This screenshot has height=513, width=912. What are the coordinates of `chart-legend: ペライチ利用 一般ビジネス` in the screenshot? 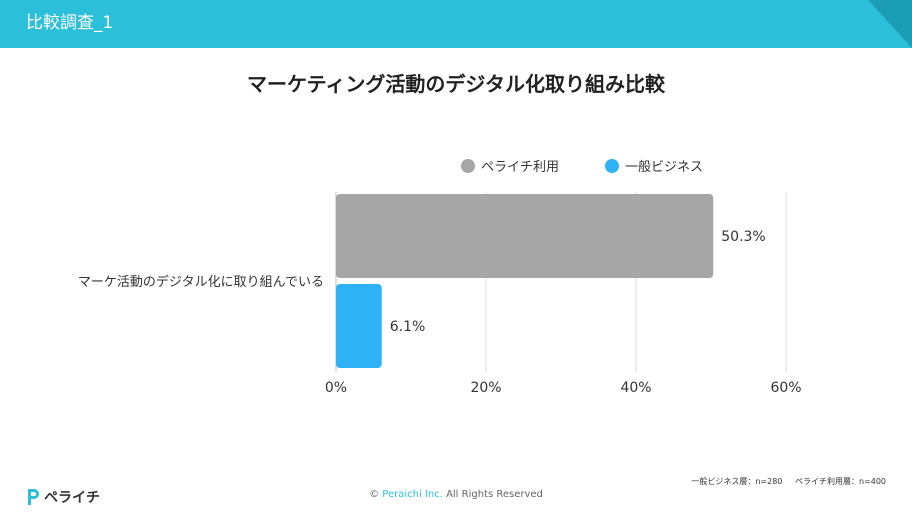 It's located at (582, 167).